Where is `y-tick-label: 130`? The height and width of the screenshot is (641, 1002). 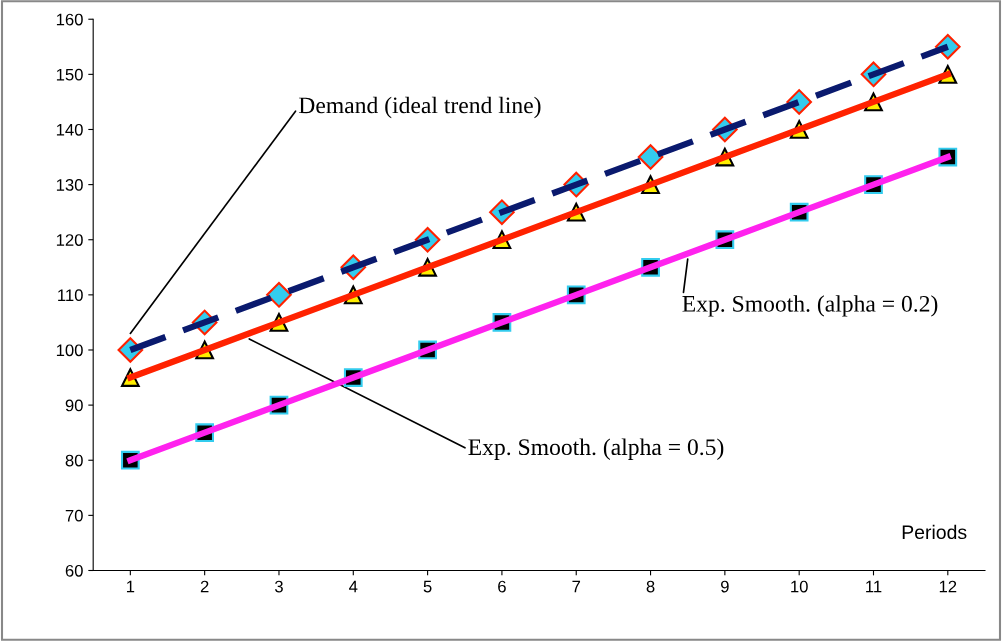
y-tick-label: 130 is located at coordinates (69, 185).